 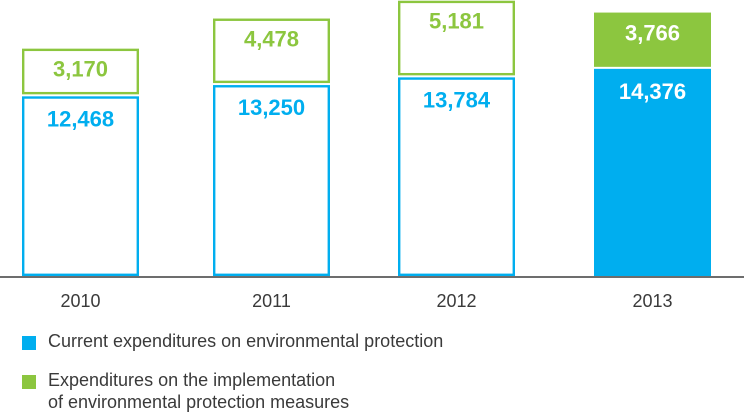 What do you see at coordinates (652, 91) in the screenshot?
I see `data-label-current-2013: 14,376` at bounding box center [652, 91].